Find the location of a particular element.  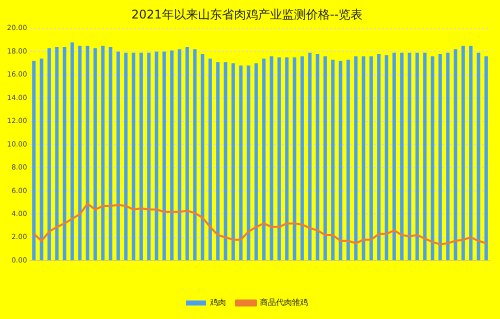

chart-title: 2021年以来山东省肉鸡产业监测价格--览表 is located at coordinates (247, 14).